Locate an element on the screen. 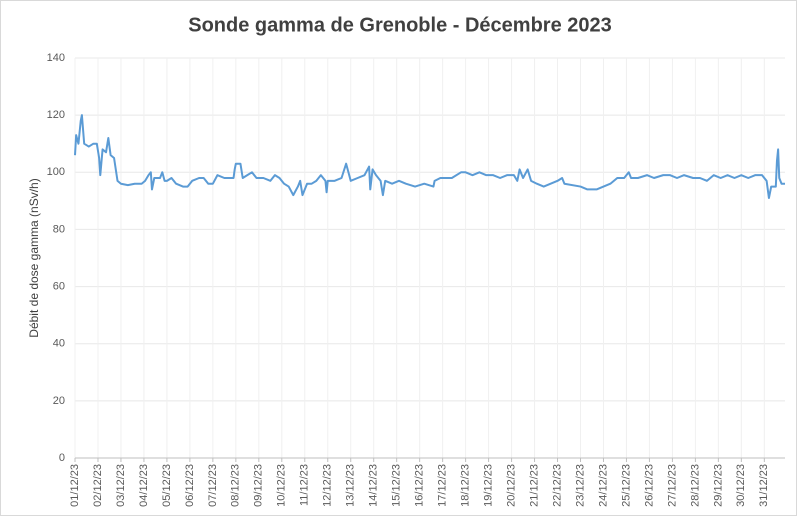  x-tick-label: 02/12/23 is located at coordinates (98, 485).